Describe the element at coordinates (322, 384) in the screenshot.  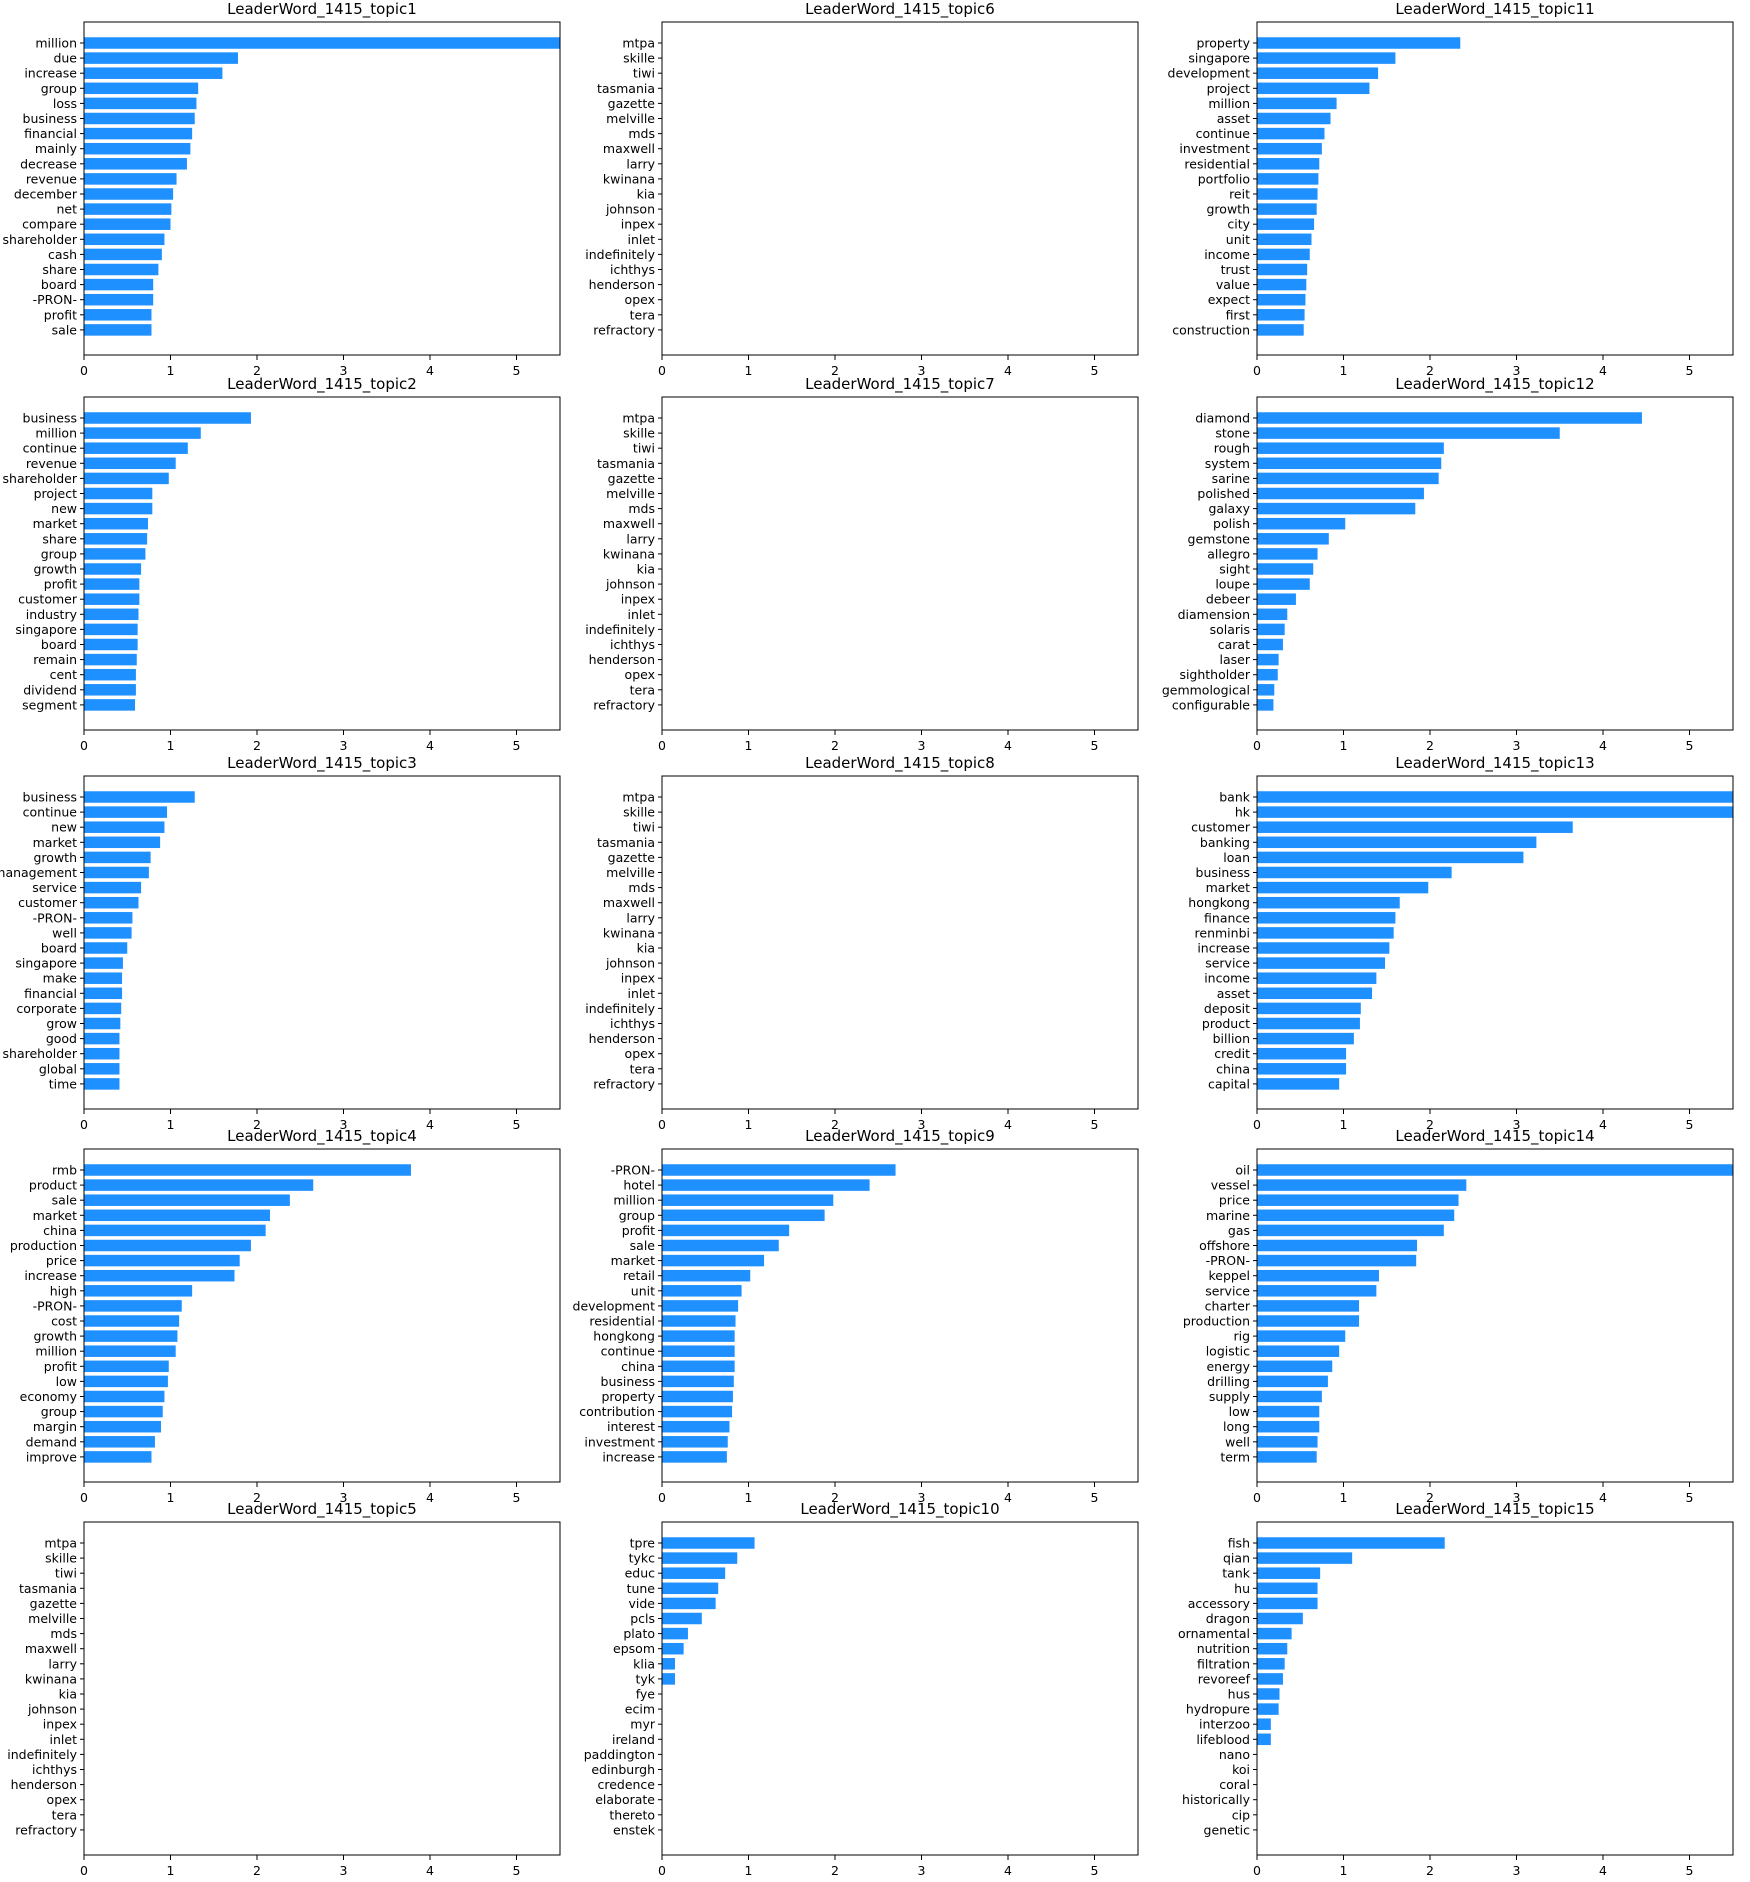
I see `chart-title: LeaderWord_1415_topic2` at that location.